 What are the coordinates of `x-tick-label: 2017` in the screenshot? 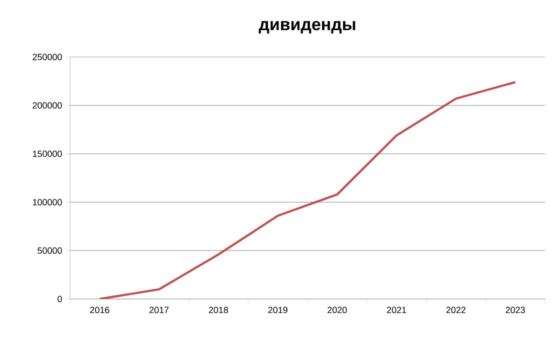 It's located at (159, 310).